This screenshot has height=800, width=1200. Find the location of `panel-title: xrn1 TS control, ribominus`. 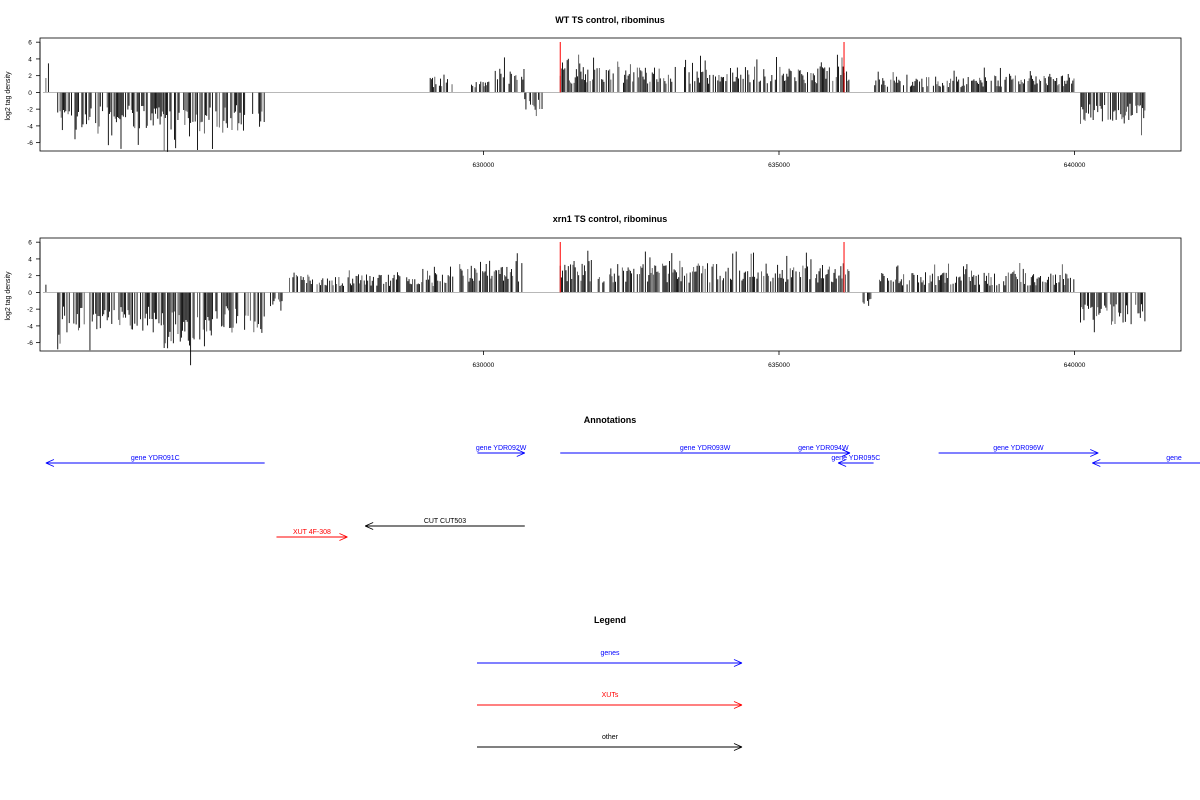

panel-title: xrn1 TS control, ribominus is located at coordinates (610, 219).